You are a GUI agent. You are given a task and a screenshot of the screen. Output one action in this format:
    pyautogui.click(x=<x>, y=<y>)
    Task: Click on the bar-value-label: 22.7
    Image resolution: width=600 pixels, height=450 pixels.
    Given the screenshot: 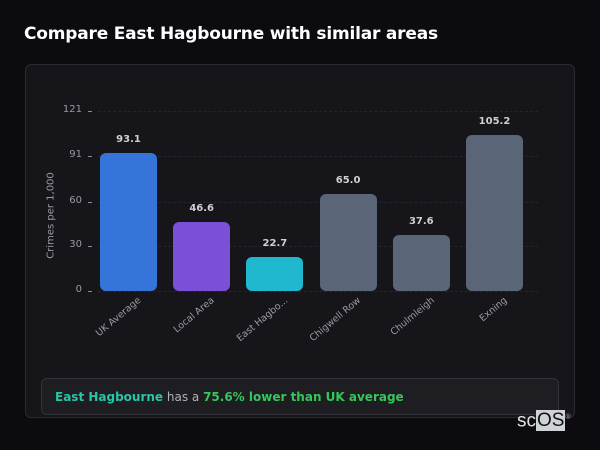 What is the action you would take?
    pyautogui.click(x=275, y=244)
    